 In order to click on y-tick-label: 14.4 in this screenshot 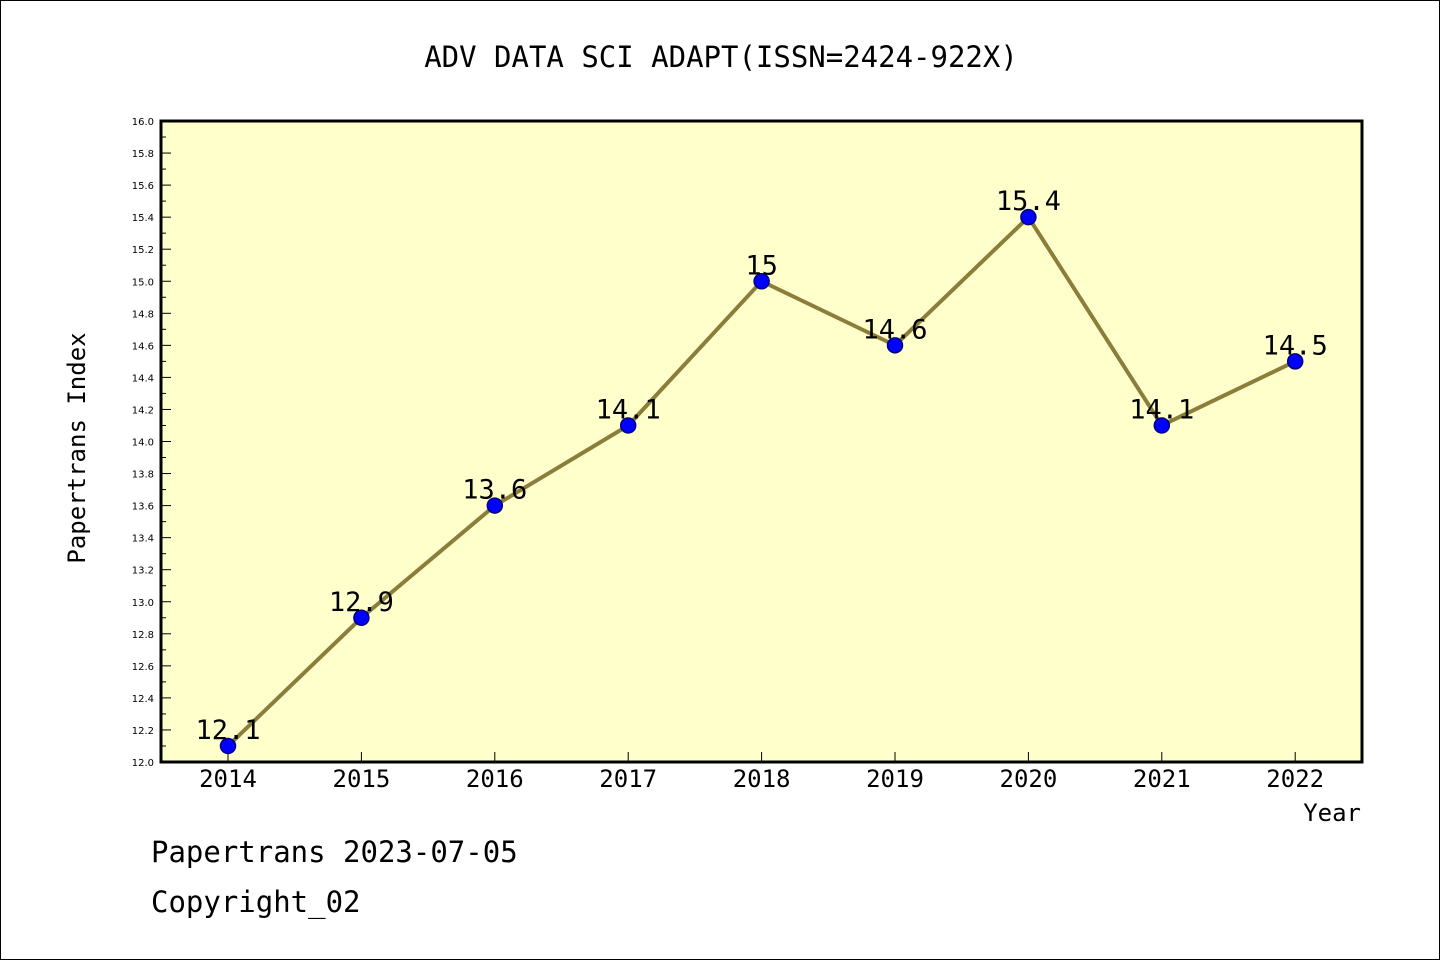, I will do `click(143, 378)`.